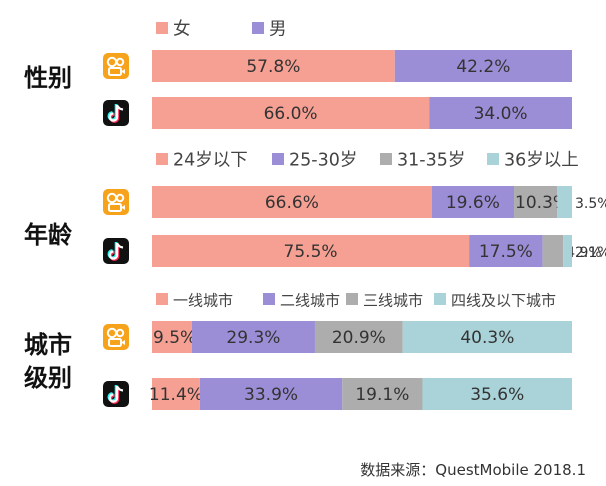 This screenshot has height=486, width=606. Describe the element at coordinates (310, 301) in the screenshot. I see `legend-label: 二线城市` at that location.